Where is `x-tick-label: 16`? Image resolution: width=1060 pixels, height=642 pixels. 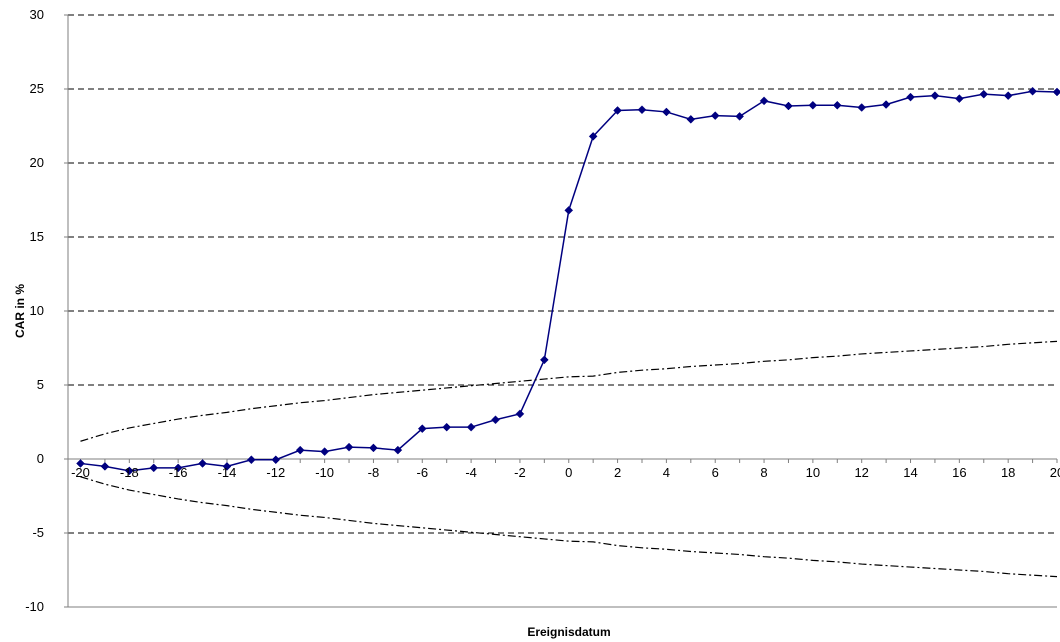 x-tick-label: 16 is located at coordinates (959, 472).